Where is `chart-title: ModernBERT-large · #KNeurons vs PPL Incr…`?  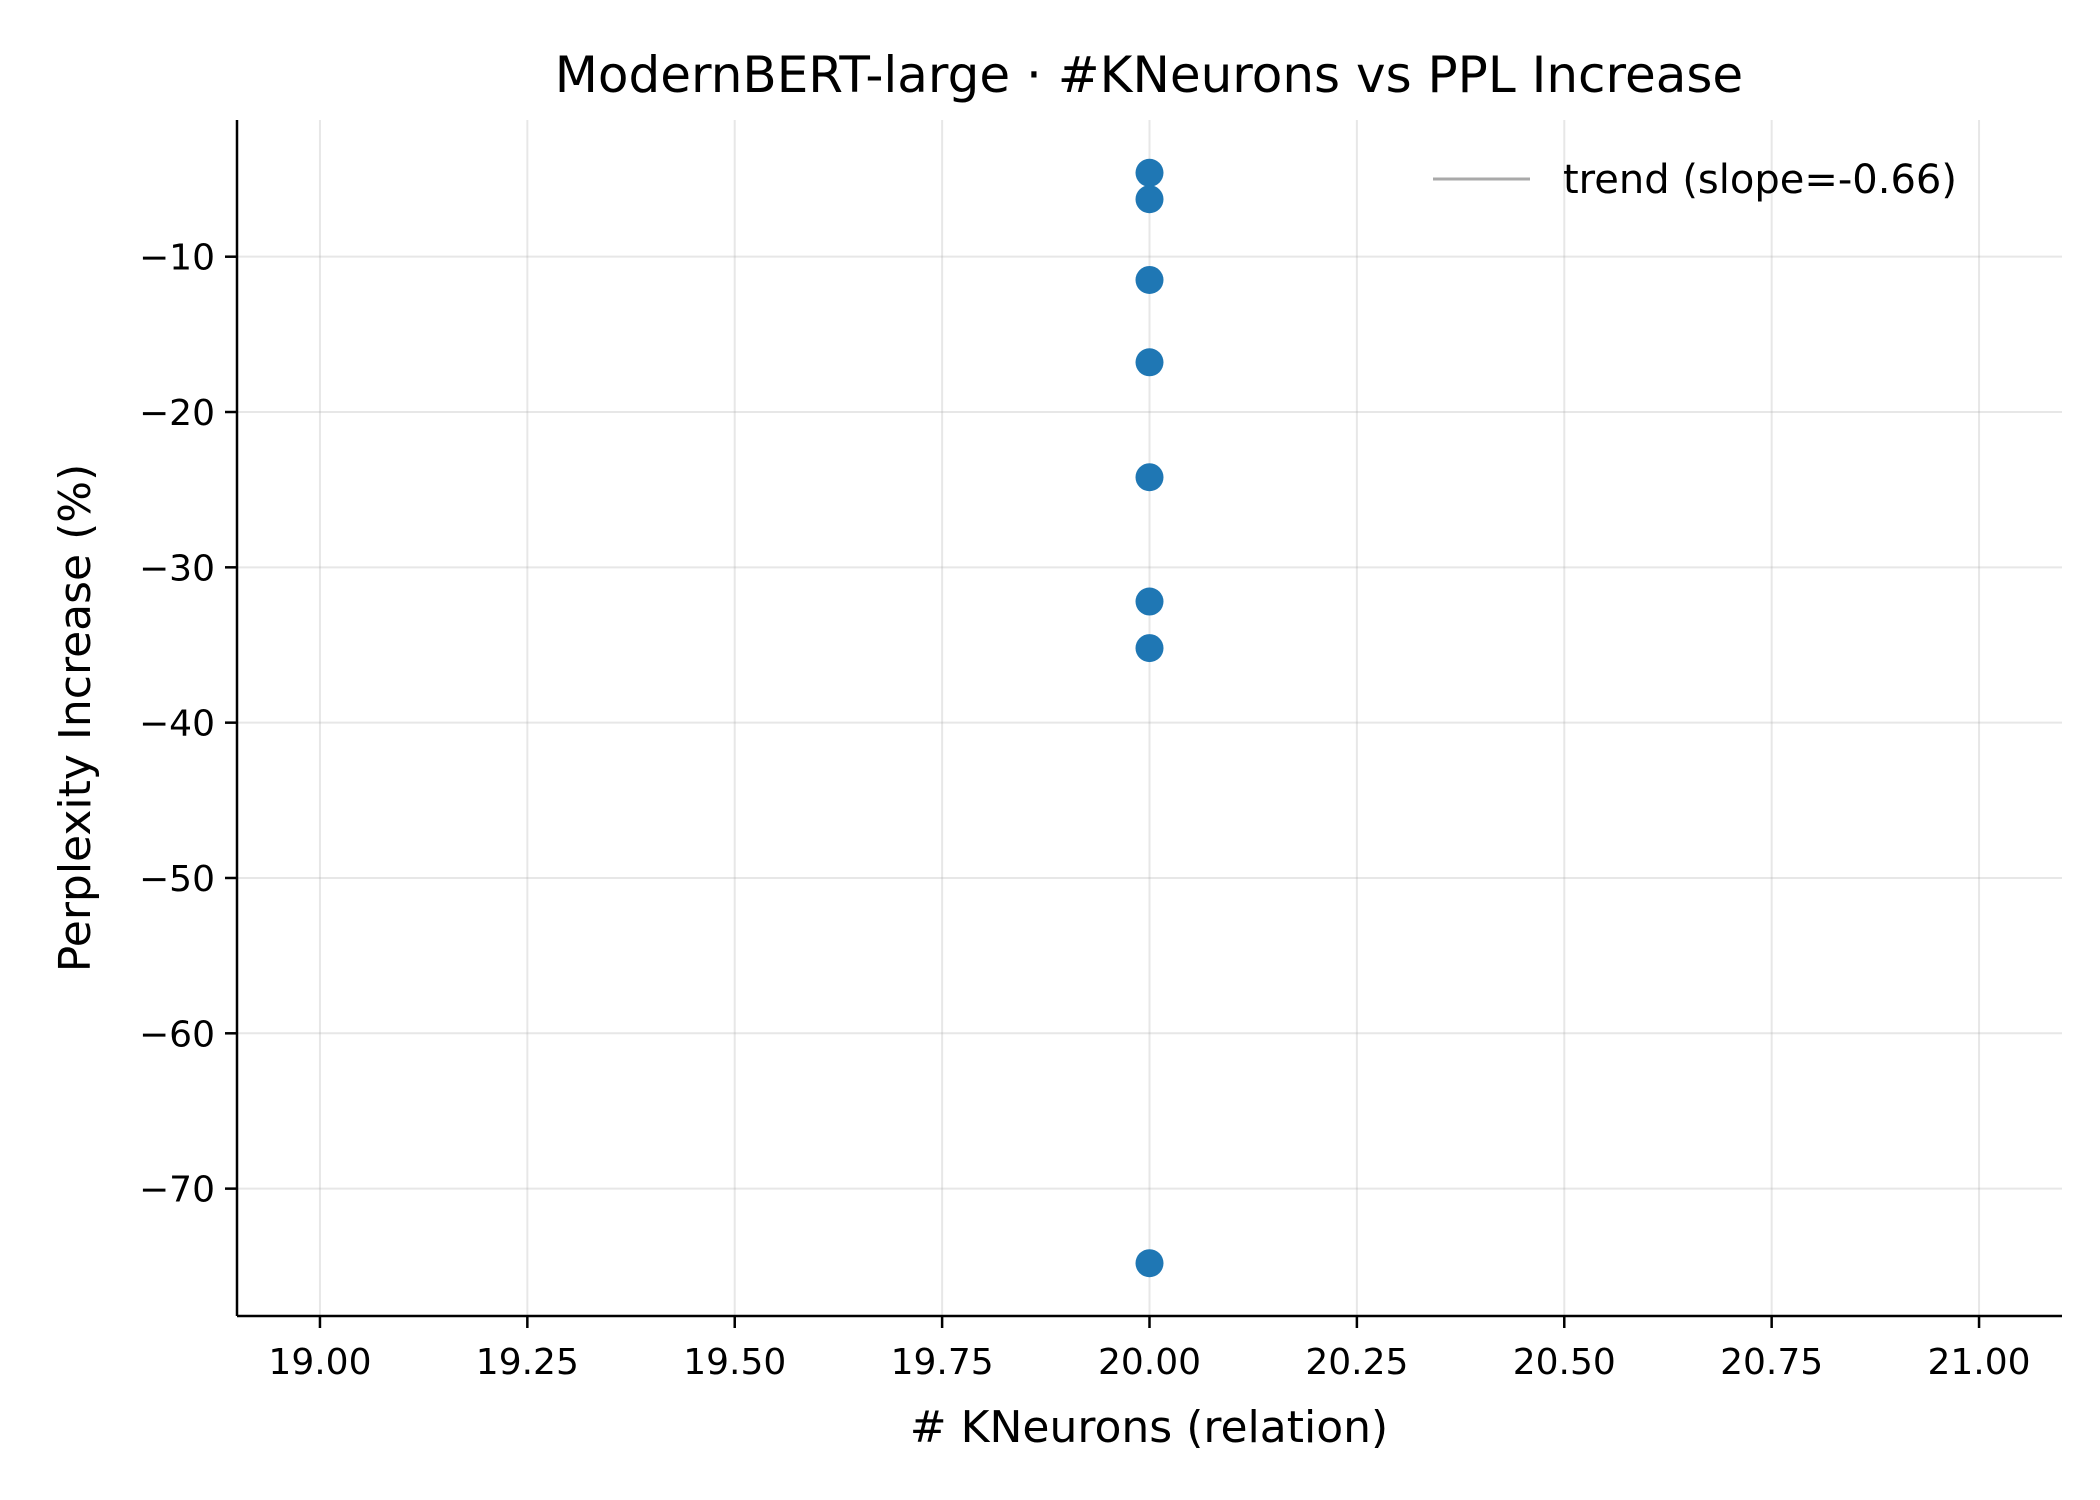
chart-title: ModernBERT-large · #KNeurons vs PPL Incr… is located at coordinates (1149, 75).